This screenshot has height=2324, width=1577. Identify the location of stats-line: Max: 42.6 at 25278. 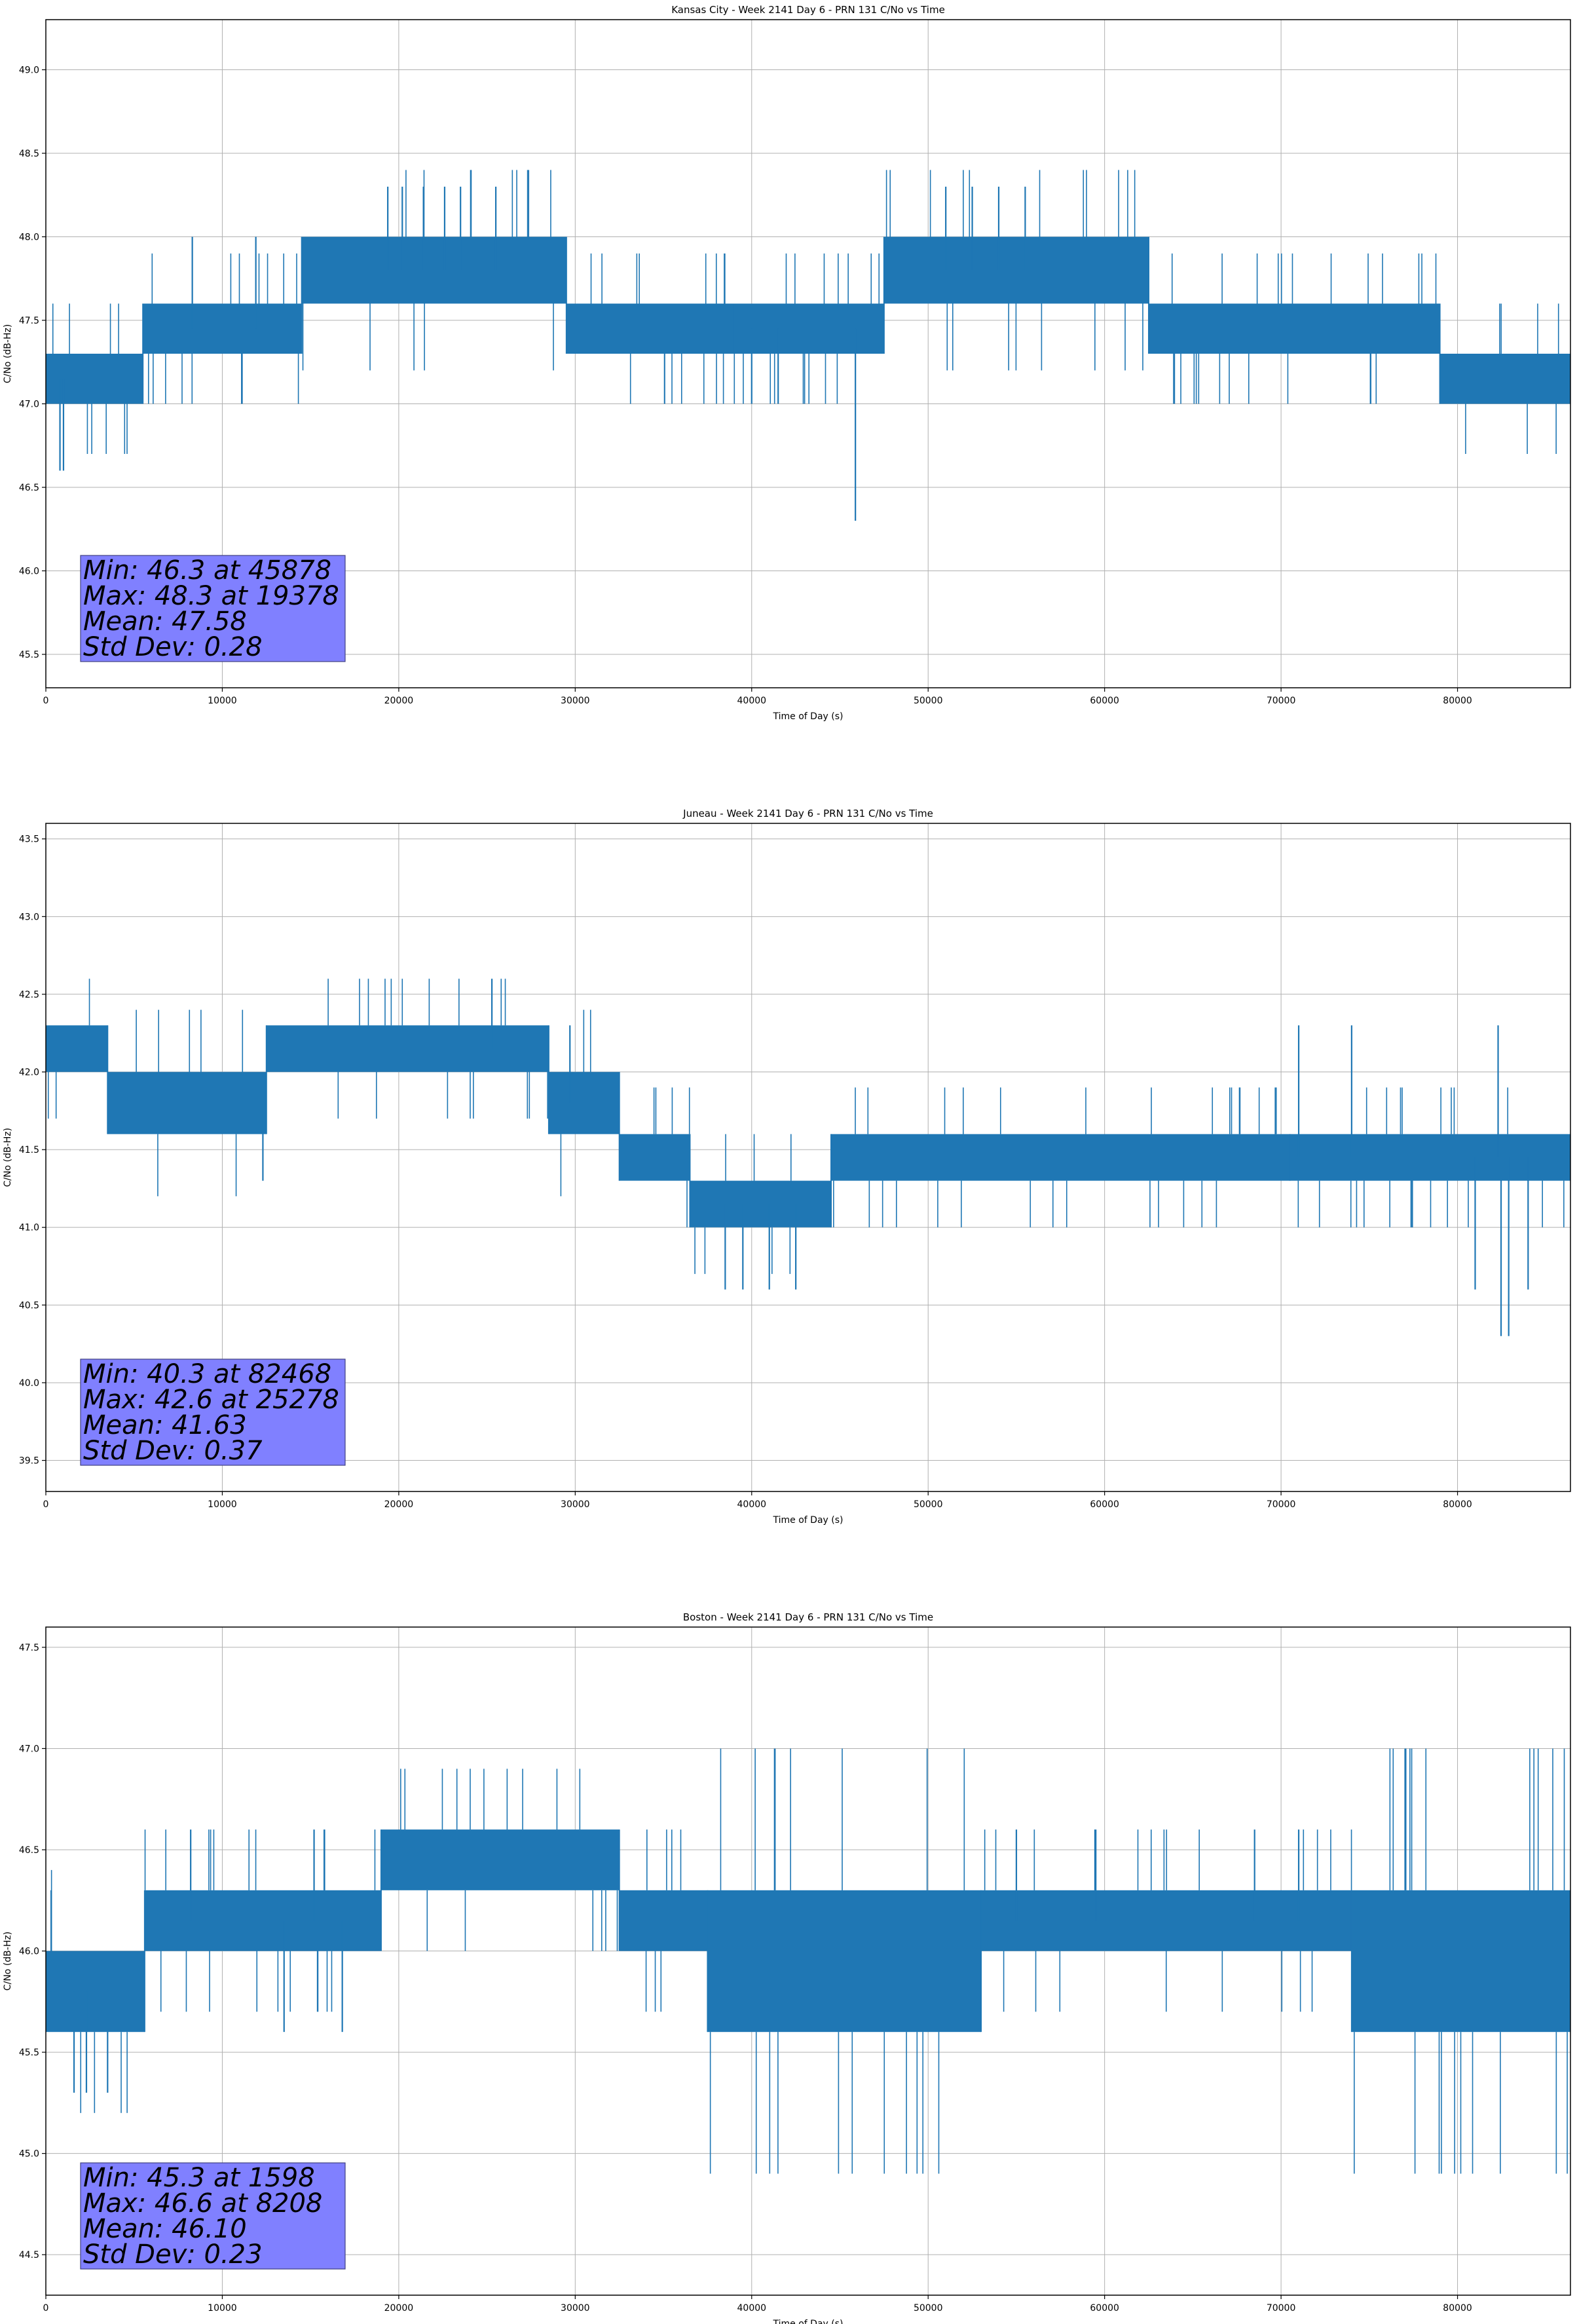
(211, 1400).